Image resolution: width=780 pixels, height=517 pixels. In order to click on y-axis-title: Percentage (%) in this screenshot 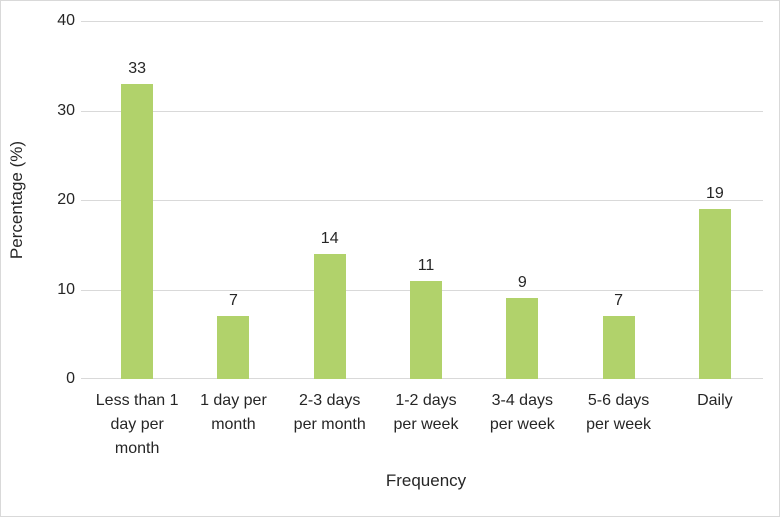, I will do `click(16, 200)`.